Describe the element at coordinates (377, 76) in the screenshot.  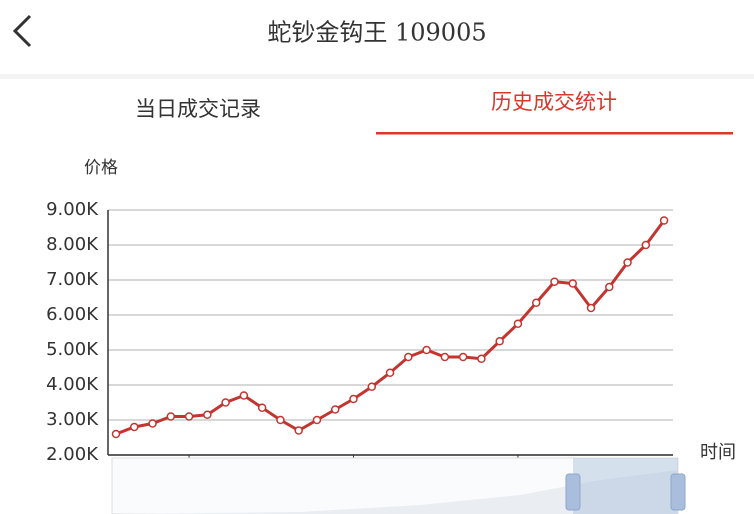
I see `divider` at that location.